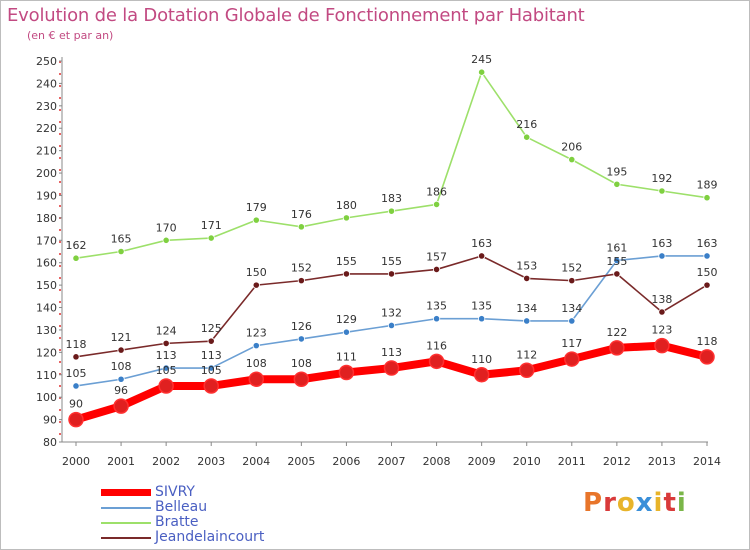 The width and height of the screenshot is (750, 550). What do you see at coordinates (481, 243) in the screenshot?
I see `data-label-jeandelaincourt: 163` at bounding box center [481, 243].